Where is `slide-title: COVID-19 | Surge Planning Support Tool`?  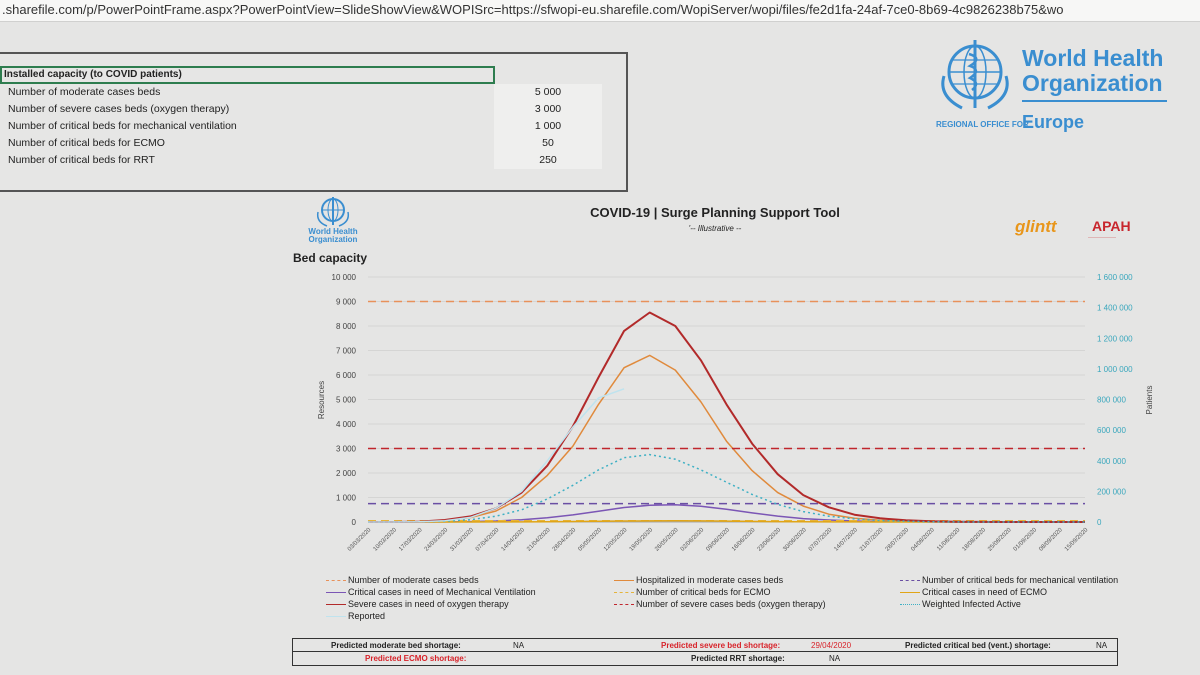
slide-title: COVID-19 | Surge Planning Support Tool is located at coordinates (715, 212).